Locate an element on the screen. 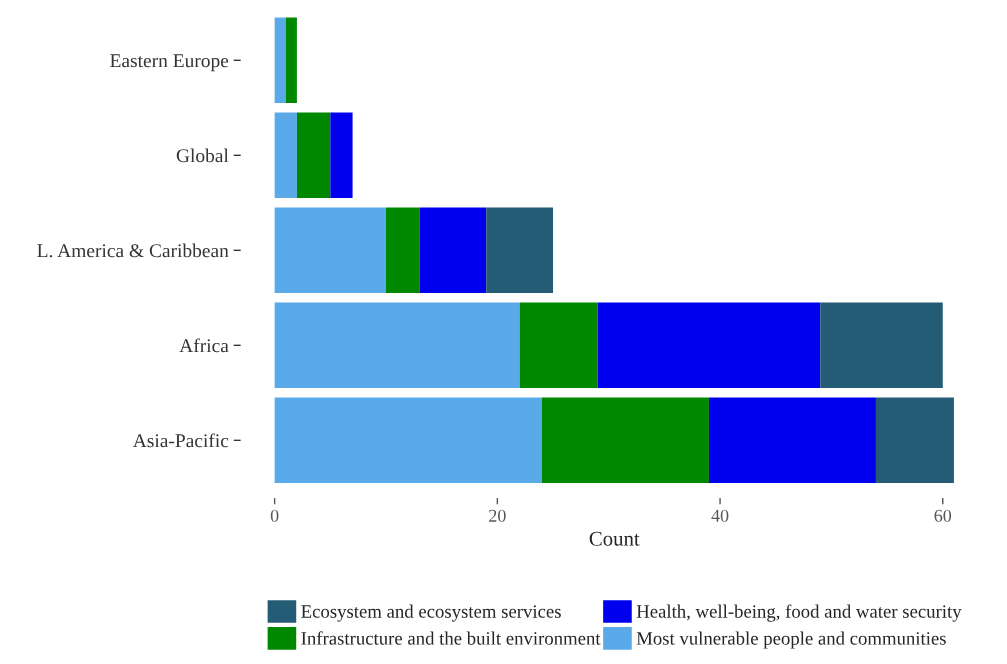  y-tick-label: Global is located at coordinates (202, 155).